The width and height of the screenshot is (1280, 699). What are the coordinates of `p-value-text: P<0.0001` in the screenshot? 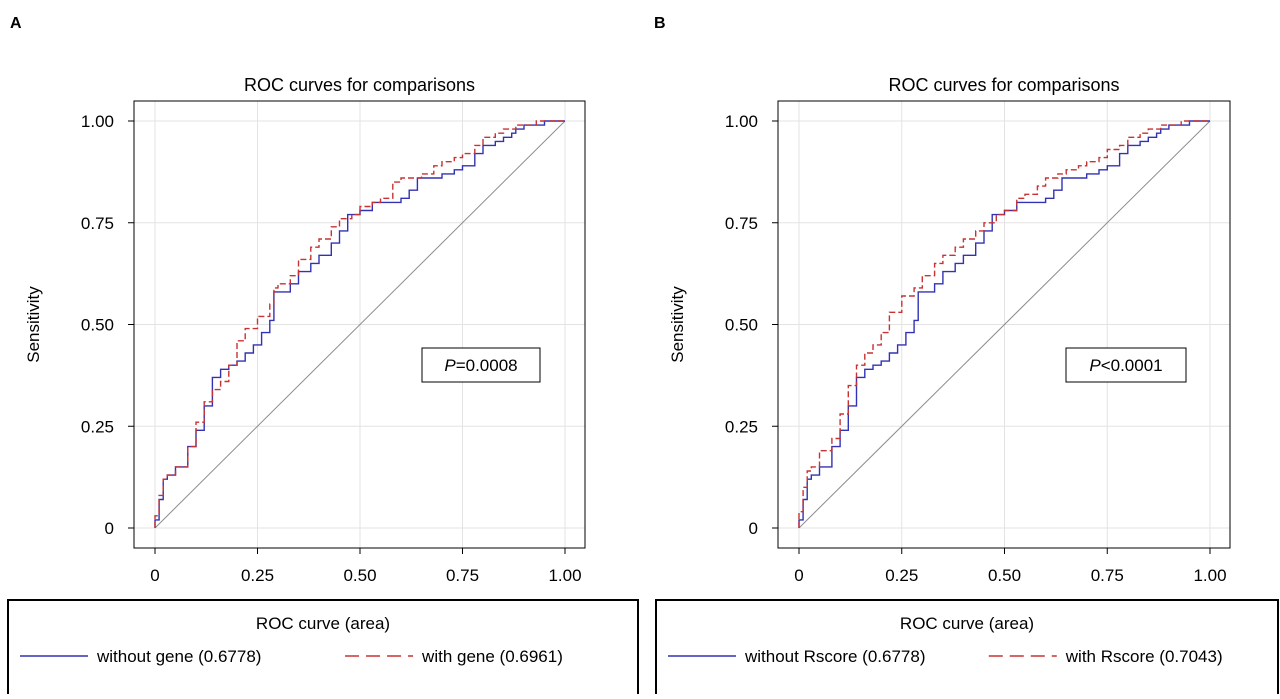 It's located at (1125, 365).